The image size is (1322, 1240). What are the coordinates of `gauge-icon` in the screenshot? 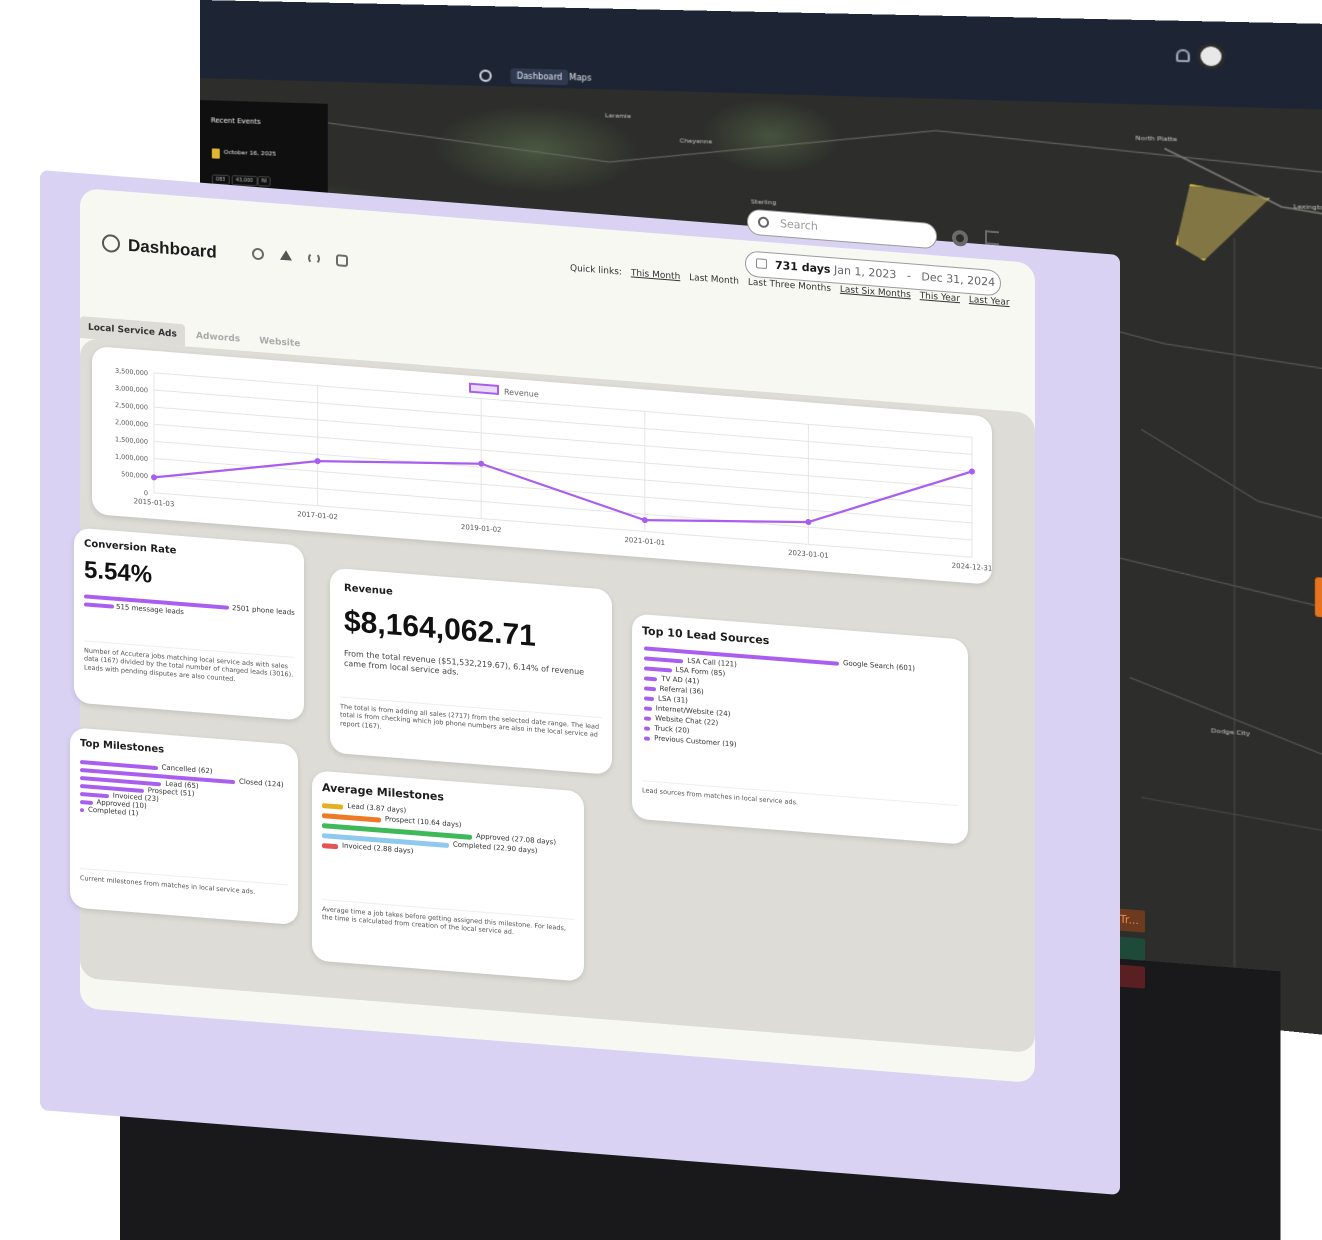 It's located at (258, 254).